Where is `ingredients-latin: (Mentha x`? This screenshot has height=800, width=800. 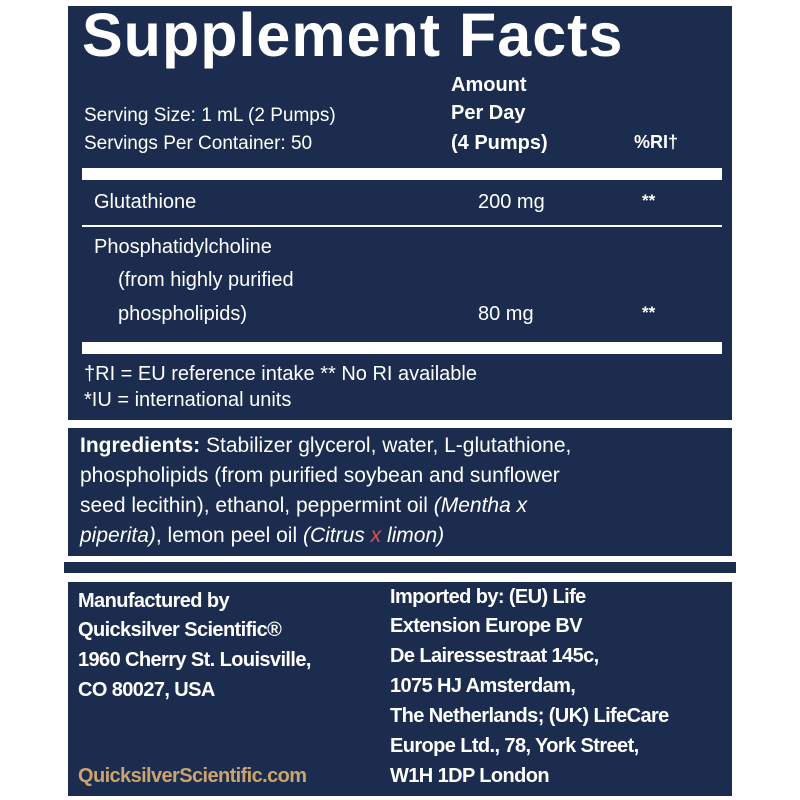 ingredients-latin: (Mentha x is located at coordinates (480, 505).